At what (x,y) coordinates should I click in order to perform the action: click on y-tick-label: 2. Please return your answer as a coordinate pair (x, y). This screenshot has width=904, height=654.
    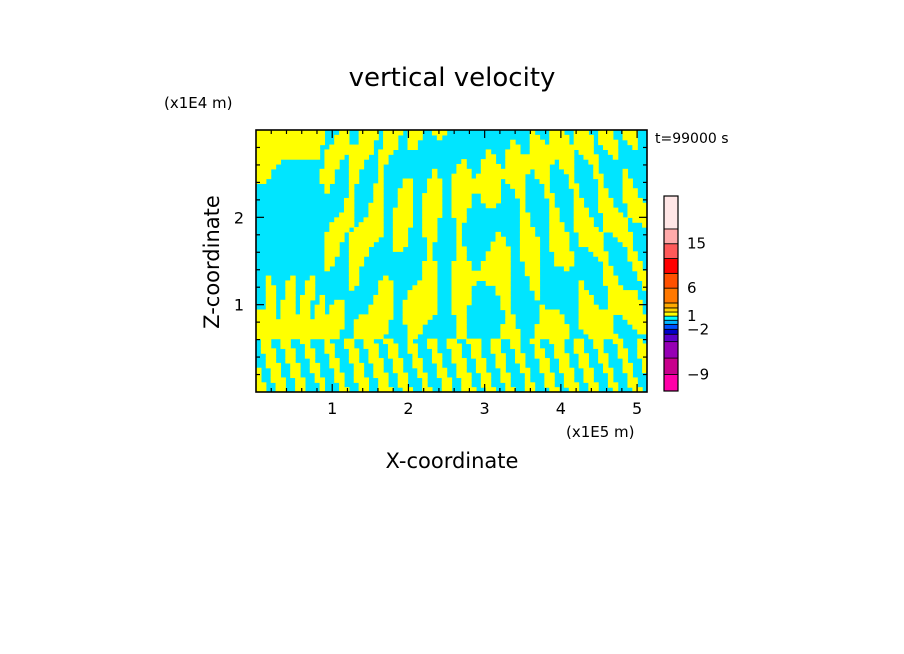
    Looking at the image, I should click on (239, 217).